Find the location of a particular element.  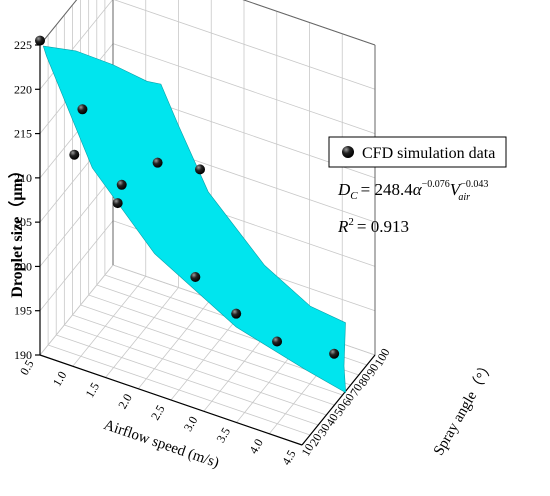

x-axis-label: Airflow speed (m/s) is located at coordinates (161, 444).